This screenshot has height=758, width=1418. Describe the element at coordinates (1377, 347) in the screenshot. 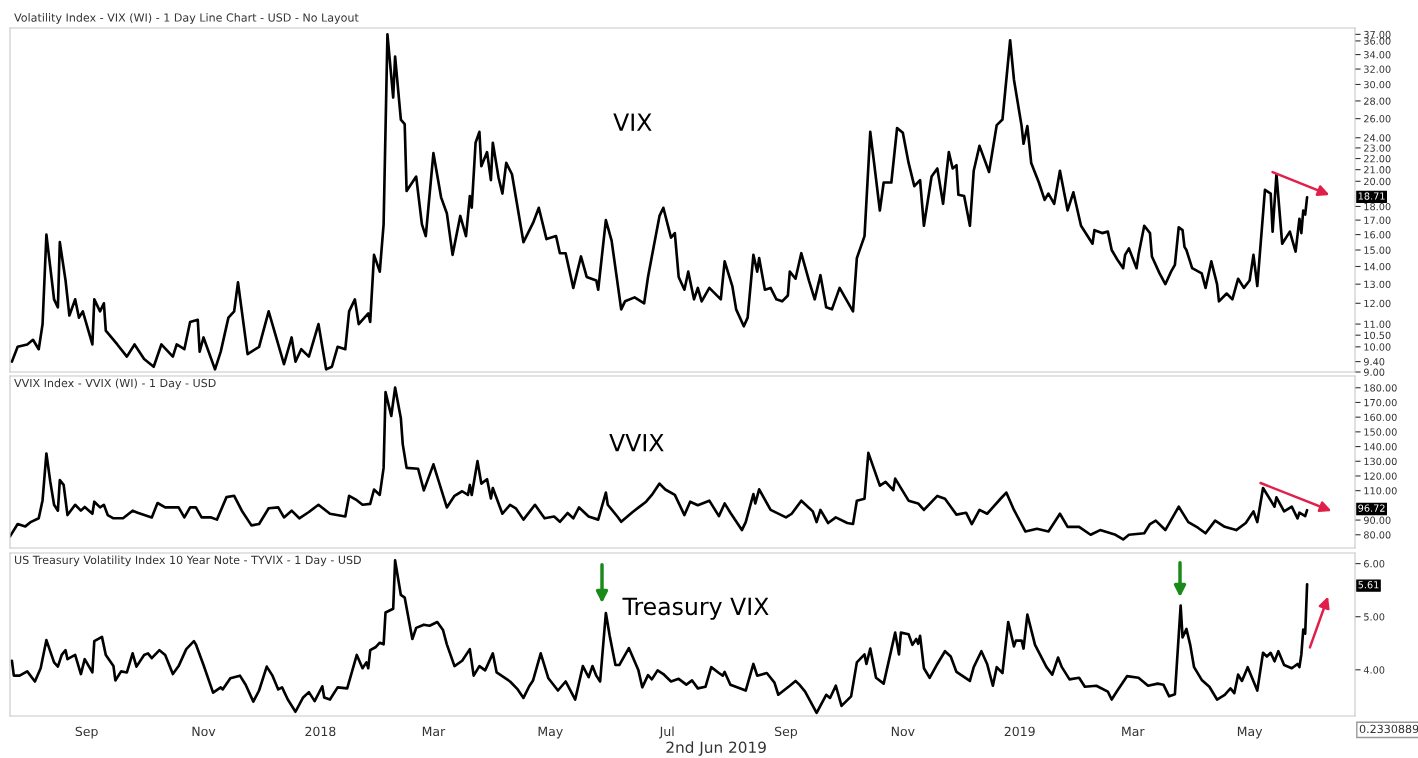

I see `y-tick-label: 10.00` at that location.